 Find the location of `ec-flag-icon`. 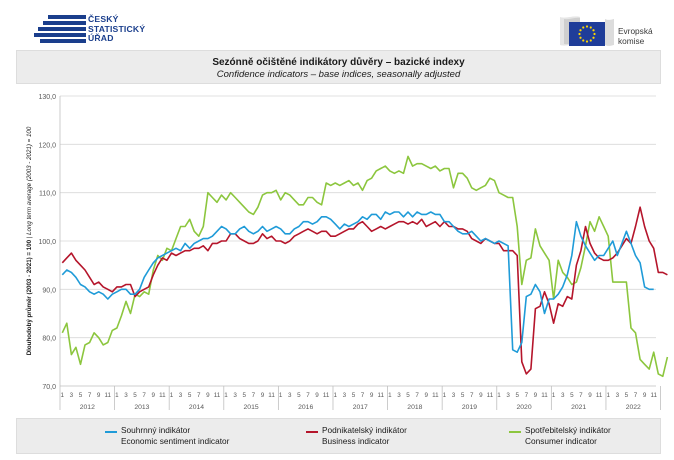

ec-flag-icon is located at coordinates (587, 31).